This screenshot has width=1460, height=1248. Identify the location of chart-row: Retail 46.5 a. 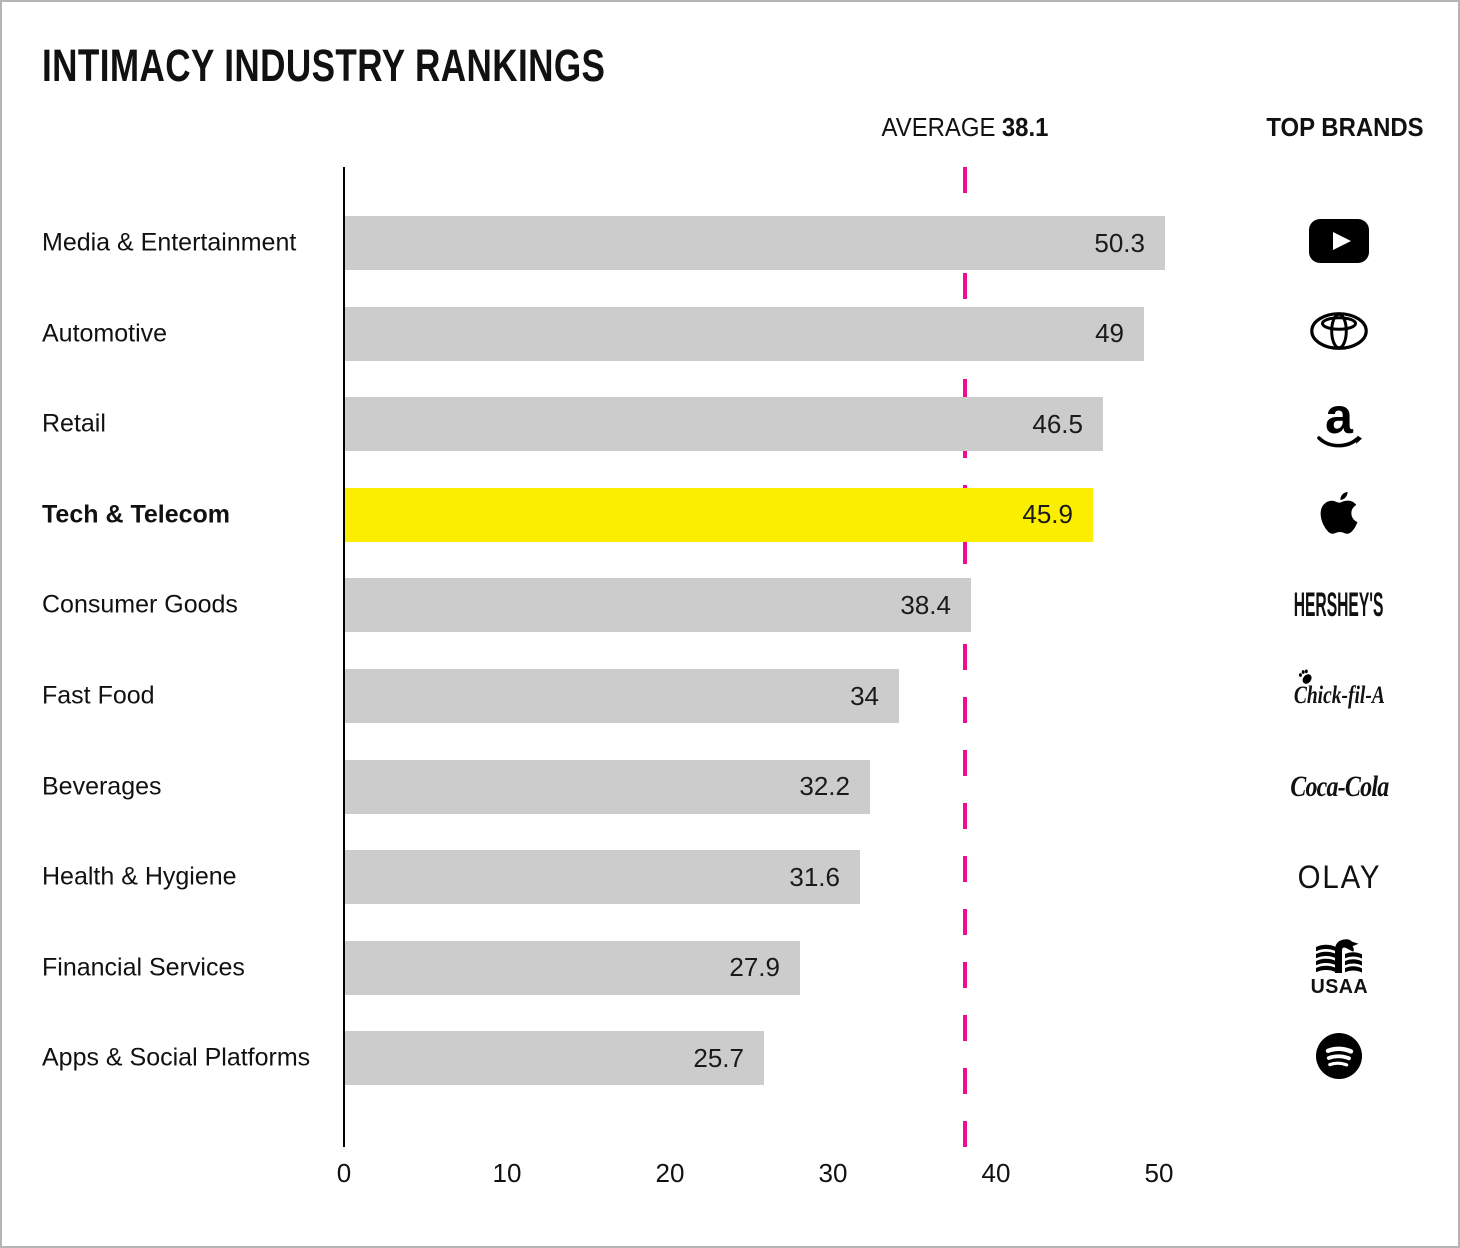
(730, 419).